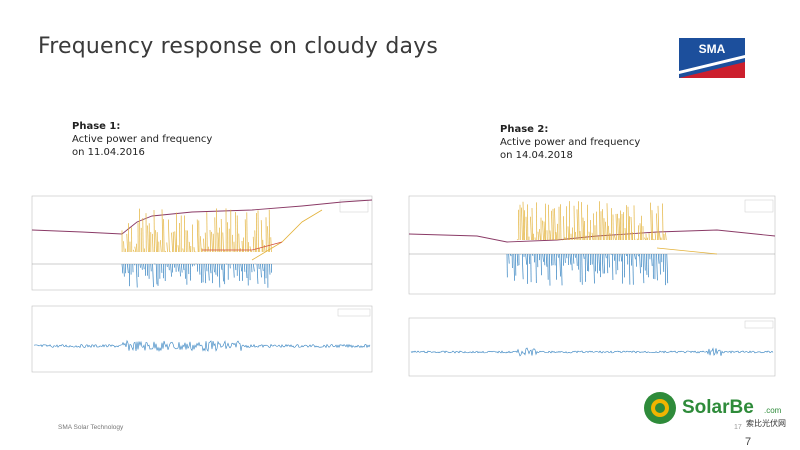  What do you see at coordinates (759, 324) in the screenshot?
I see `phase2-freq-legend` at bounding box center [759, 324].